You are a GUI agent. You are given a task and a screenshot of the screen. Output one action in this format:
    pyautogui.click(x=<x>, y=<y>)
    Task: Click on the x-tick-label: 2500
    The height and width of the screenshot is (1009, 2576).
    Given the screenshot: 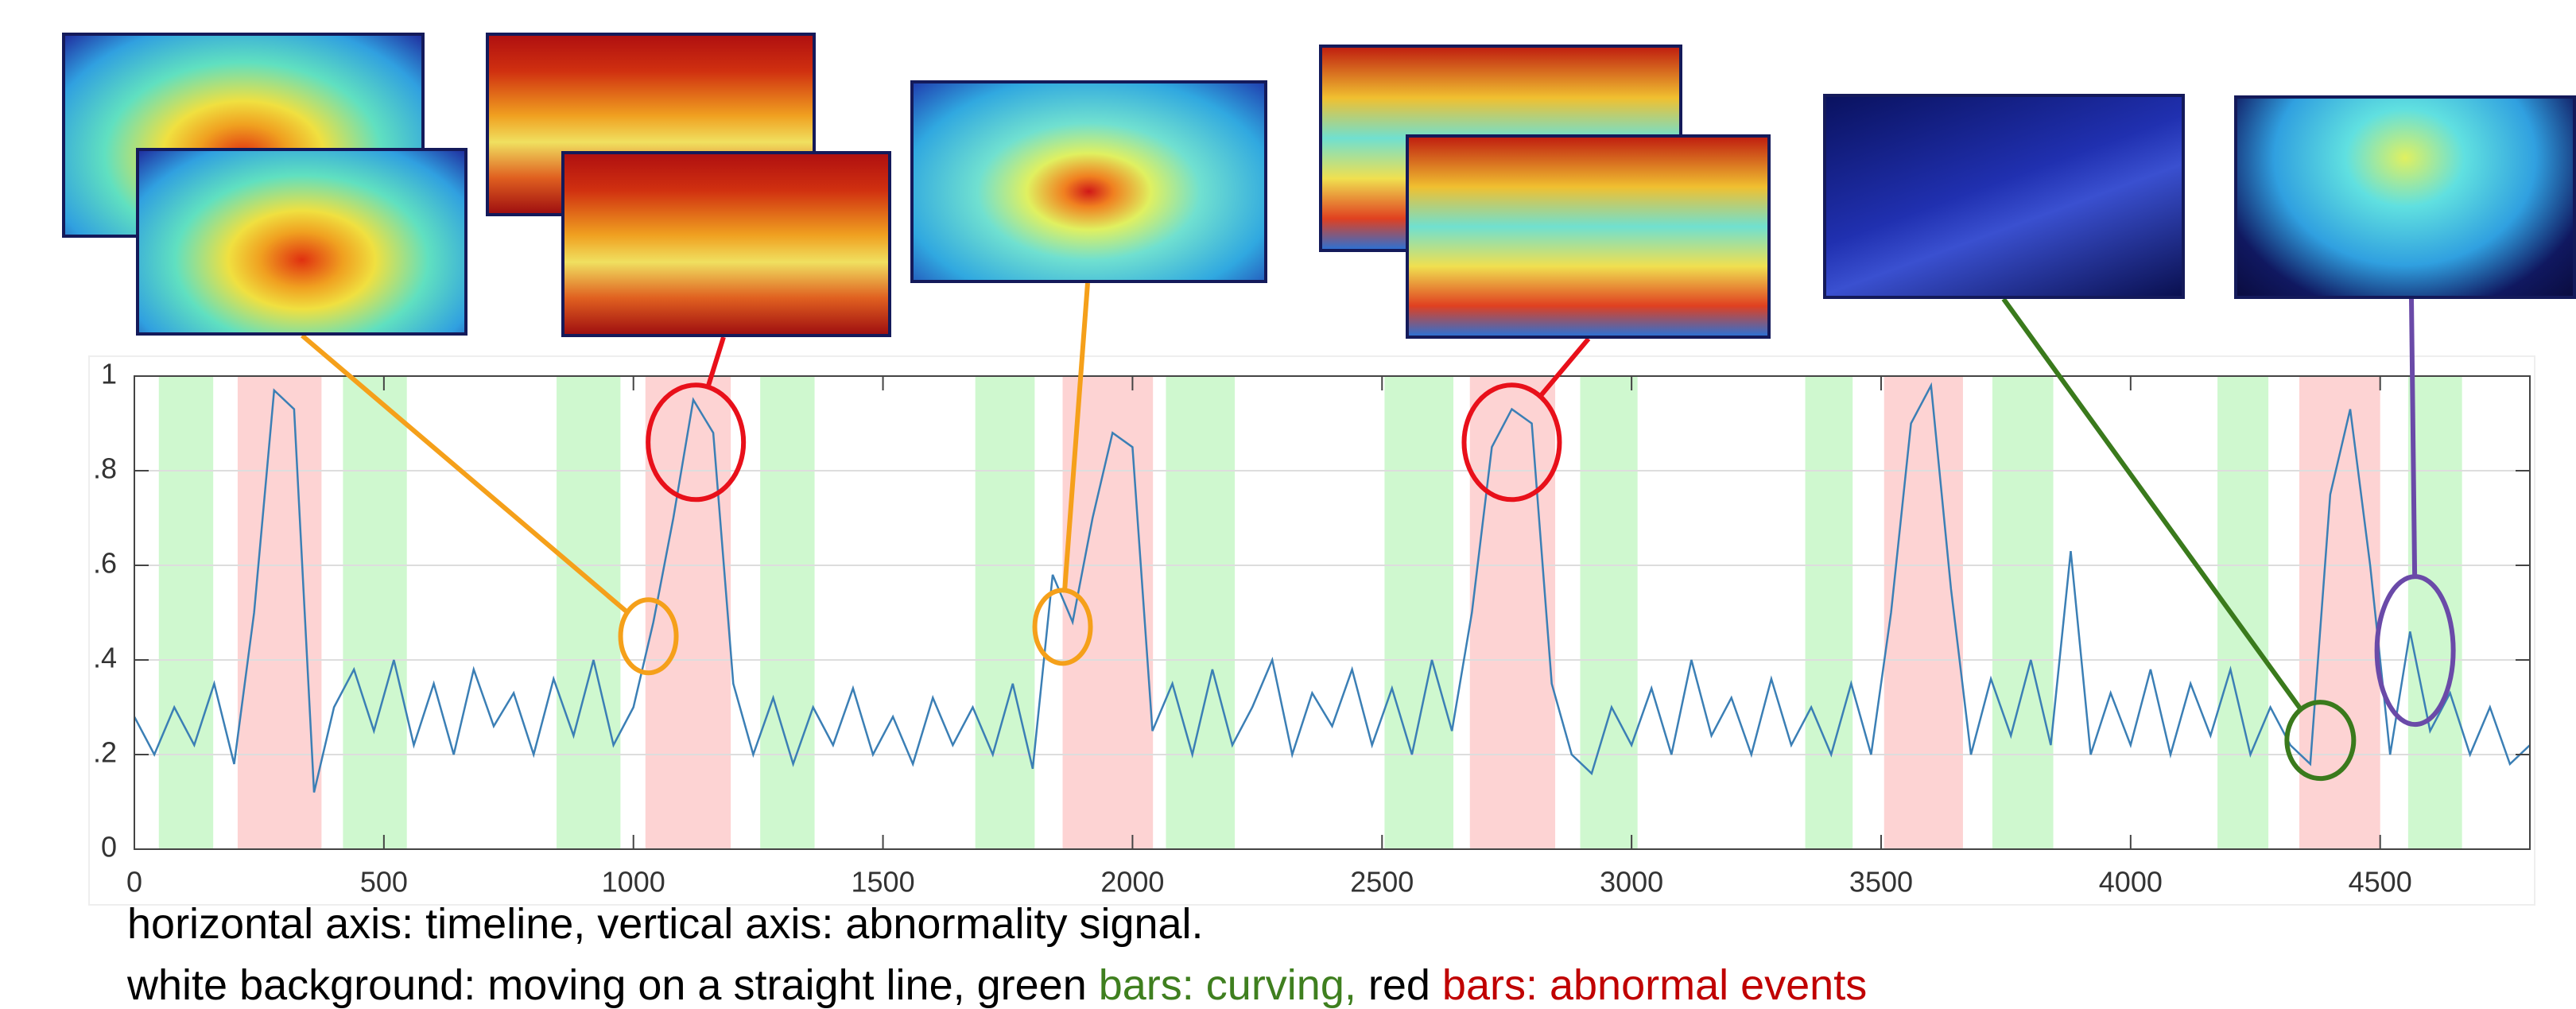 What is the action you would take?
    pyautogui.click(x=1382, y=882)
    